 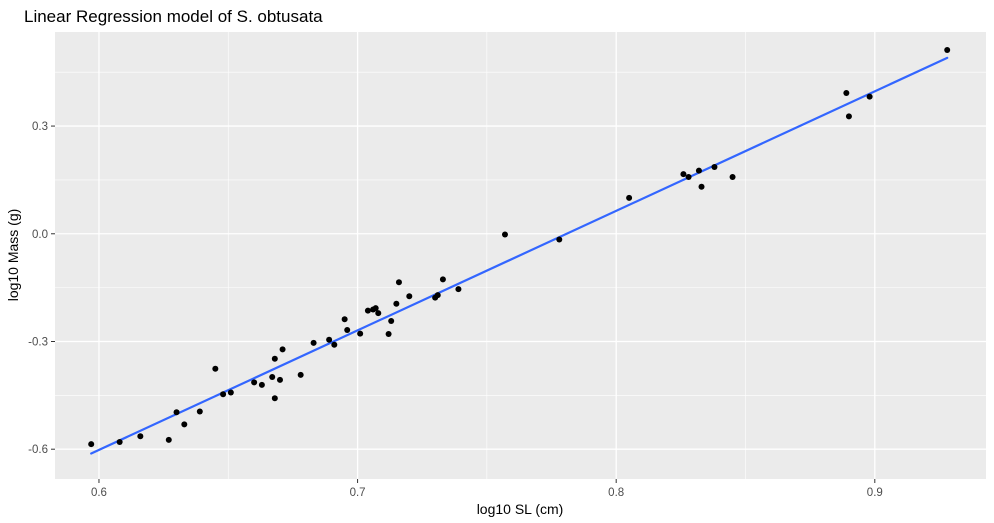 What do you see at coordinates (40, 127) in the screenshot?
I see `y-tick-label: 0.3` at bounding box center [40, 127].